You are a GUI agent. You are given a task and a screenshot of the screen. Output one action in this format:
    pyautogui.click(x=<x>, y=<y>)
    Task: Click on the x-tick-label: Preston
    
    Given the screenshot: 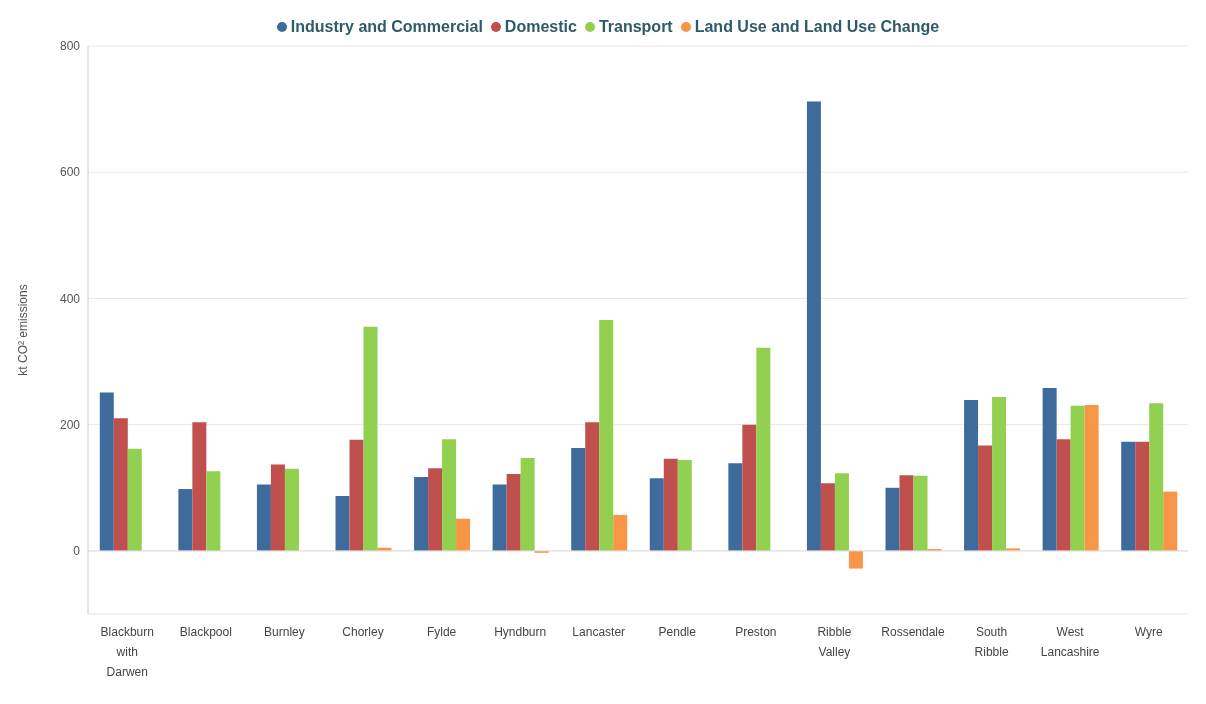 What is the action you would take?
    pyautogui.click(x=756, y=632)
    